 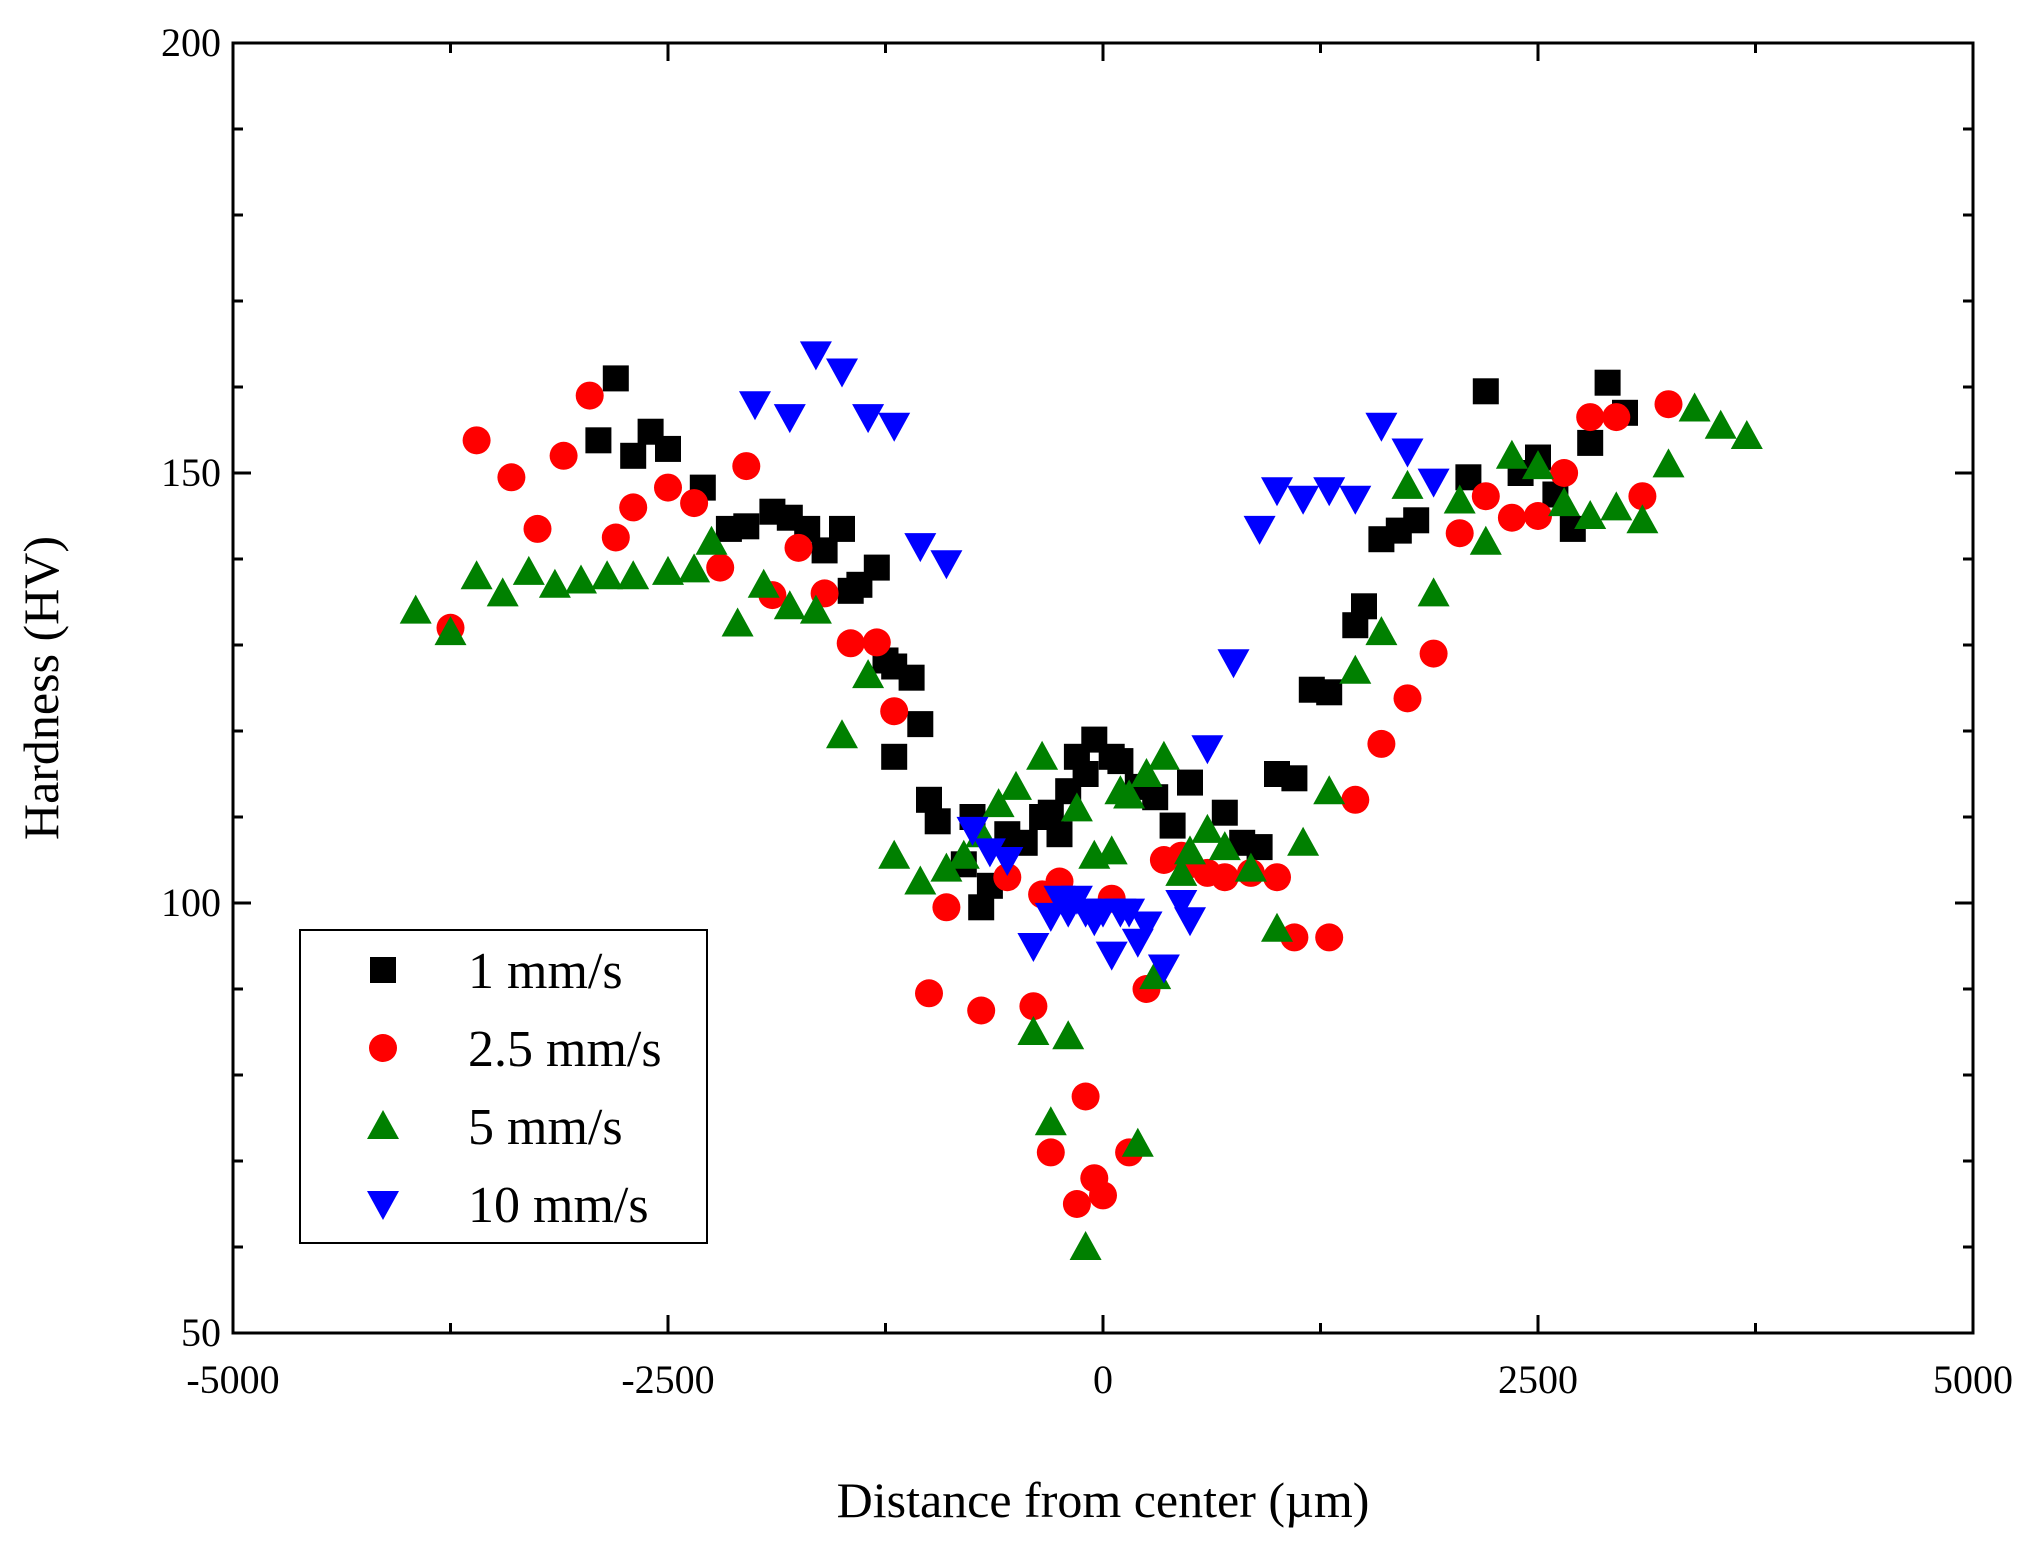 I want to click on y-tick-label: 50, so click(x=201, y=1332).